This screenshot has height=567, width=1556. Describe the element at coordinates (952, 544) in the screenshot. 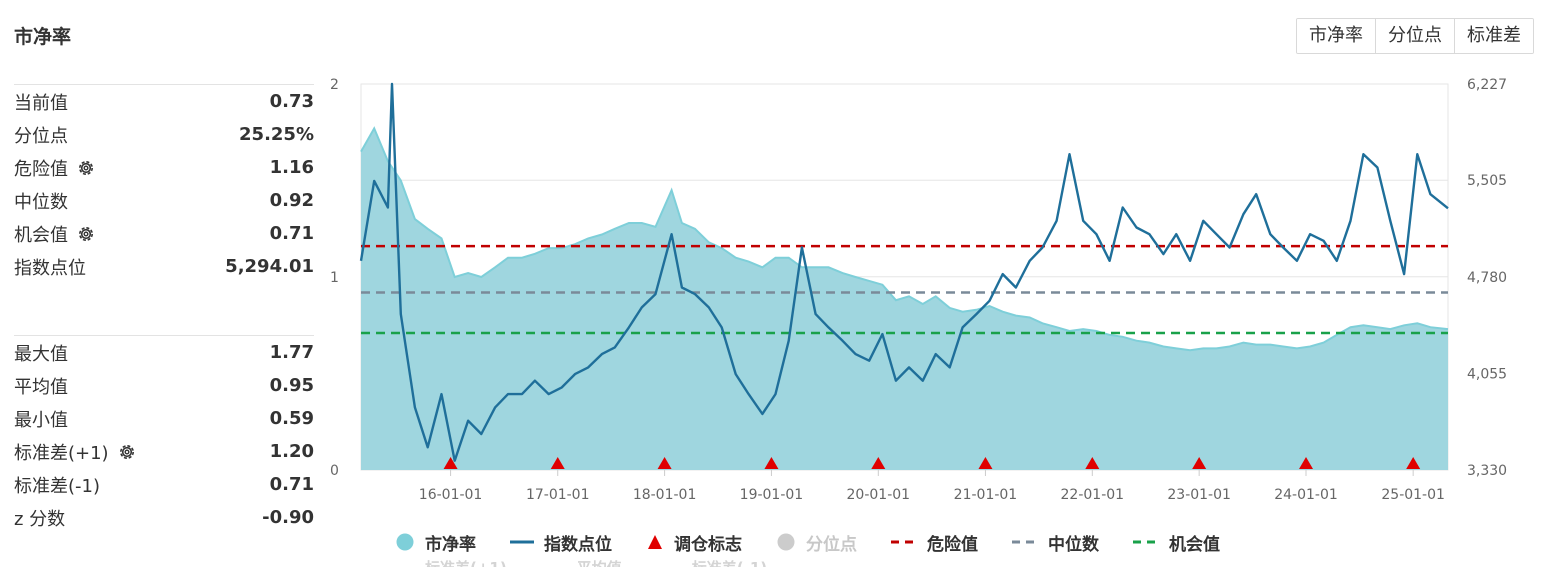

I see `legend-label: 危险值` at that location.